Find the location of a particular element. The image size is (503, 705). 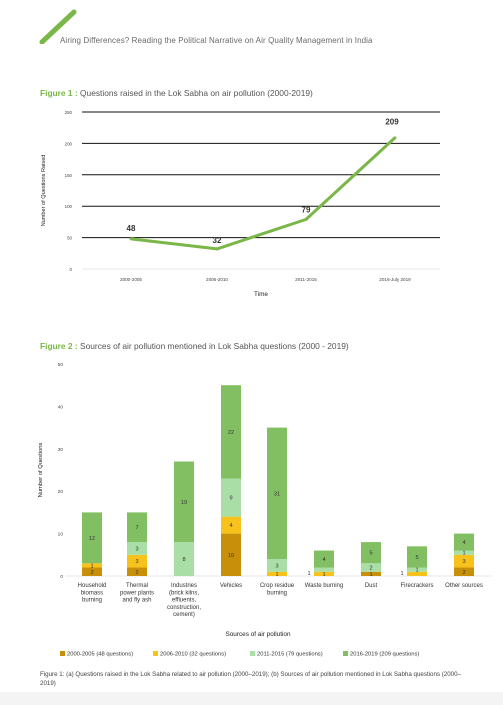

x-tick-label: biomass is located at coordinates (92, 593).